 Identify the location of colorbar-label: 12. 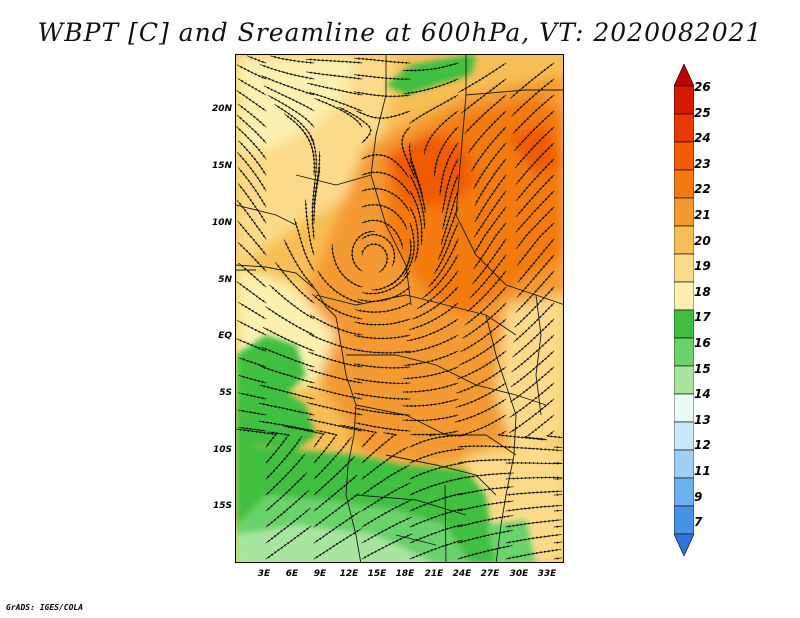
(702, 445).